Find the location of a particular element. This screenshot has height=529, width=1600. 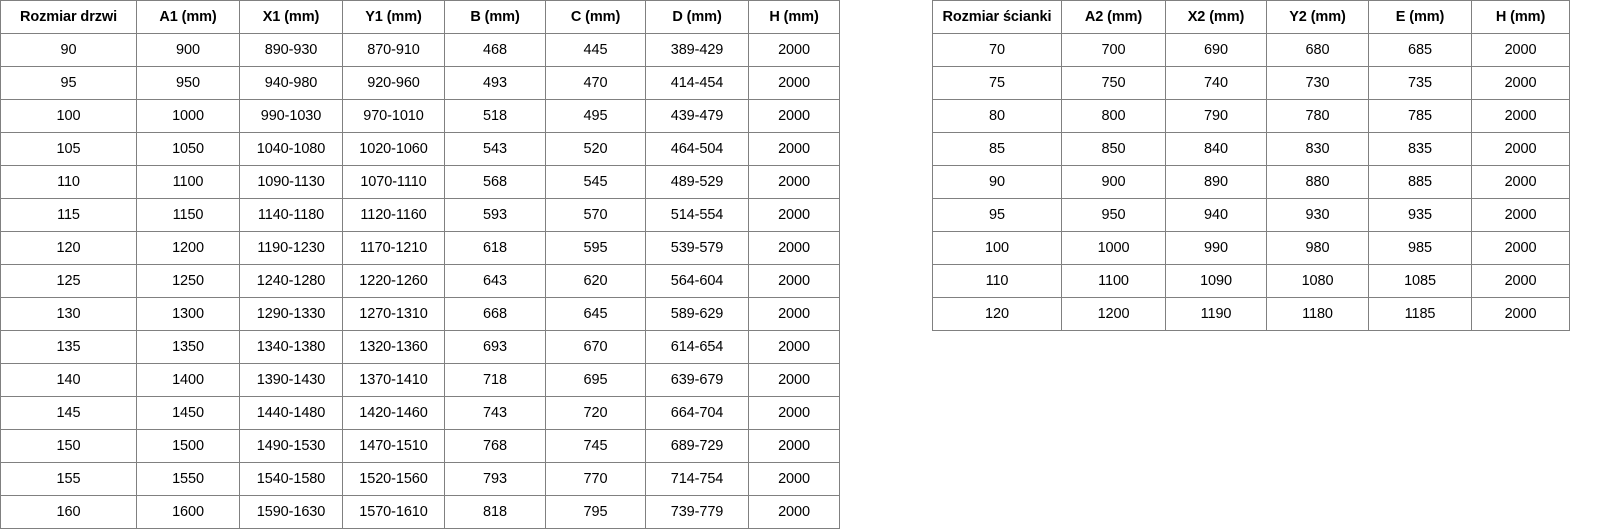

table-cell: 1300 is located at coordinates (188, 314).